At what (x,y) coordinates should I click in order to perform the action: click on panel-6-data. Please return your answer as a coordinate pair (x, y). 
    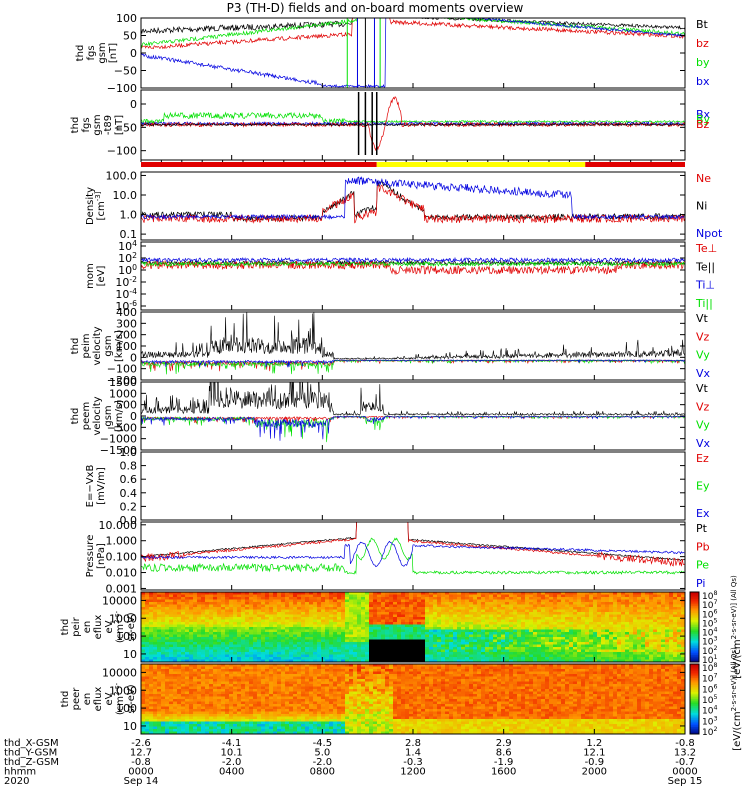
    Looking at the image, I should click on (413, 412).